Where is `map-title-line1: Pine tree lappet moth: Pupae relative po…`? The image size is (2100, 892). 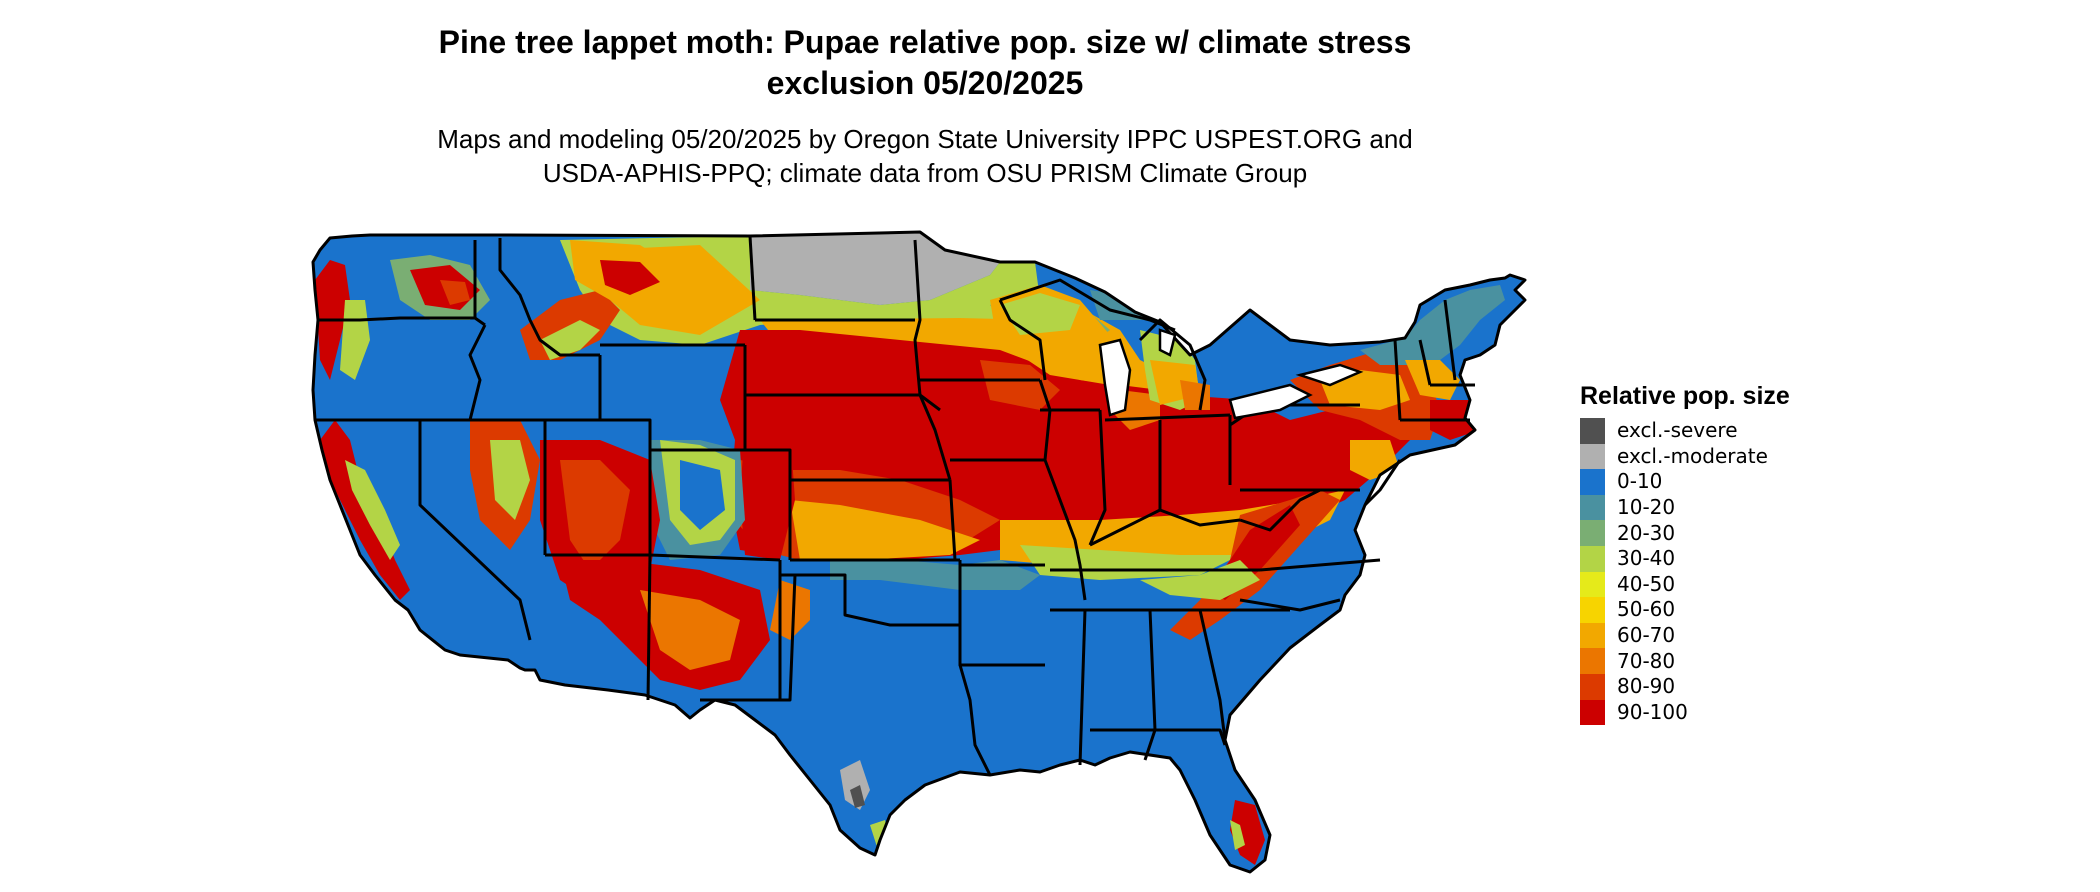 map-title-line1: Pine tree lappet moth: Pupae relative po… is located at coordinates (925, 42).